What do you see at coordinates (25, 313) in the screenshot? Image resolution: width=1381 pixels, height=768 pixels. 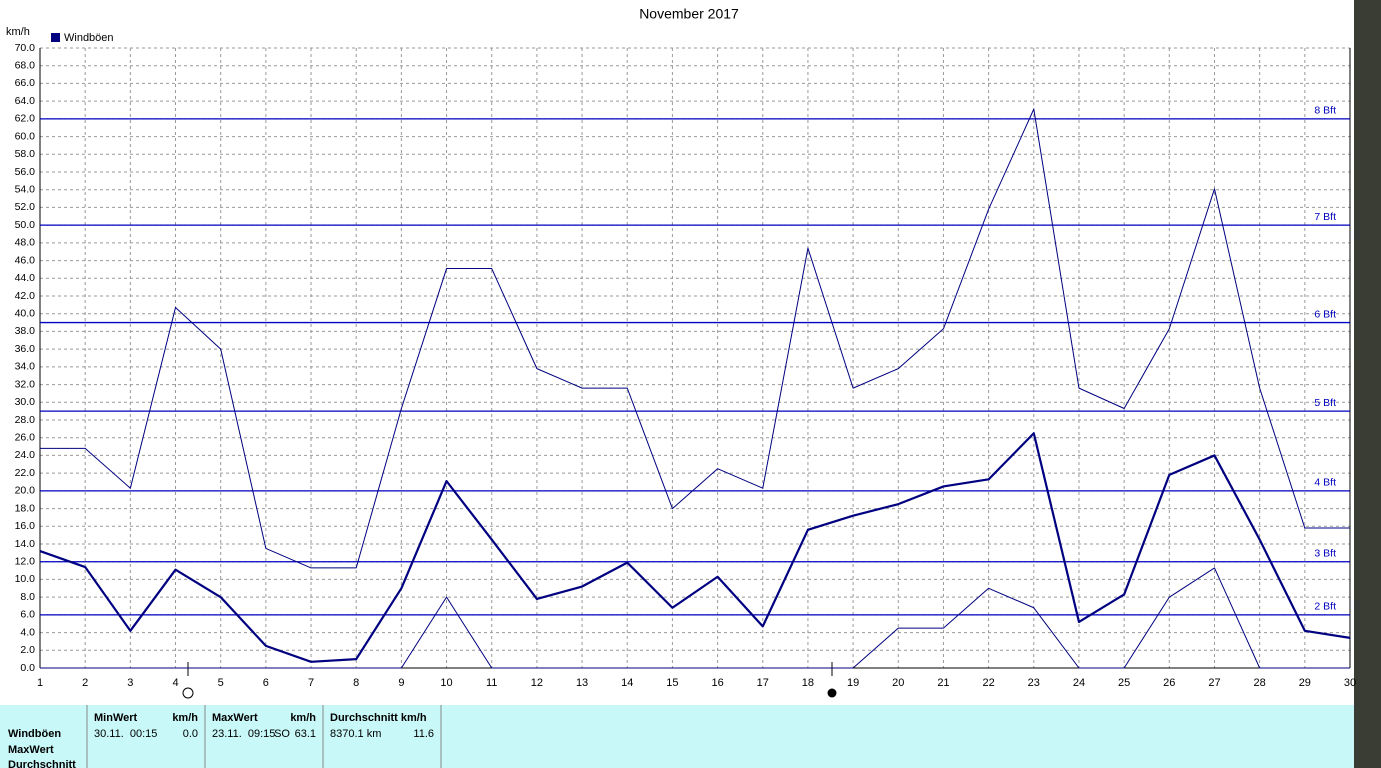 I see `y-tick-label: 40.0` at bounding box center [25, 313].